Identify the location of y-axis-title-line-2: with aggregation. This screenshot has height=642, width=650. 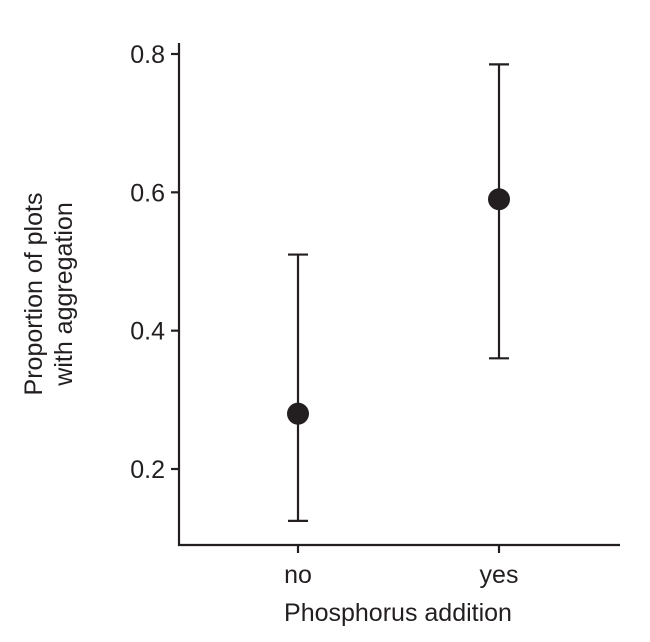
(64, 294).